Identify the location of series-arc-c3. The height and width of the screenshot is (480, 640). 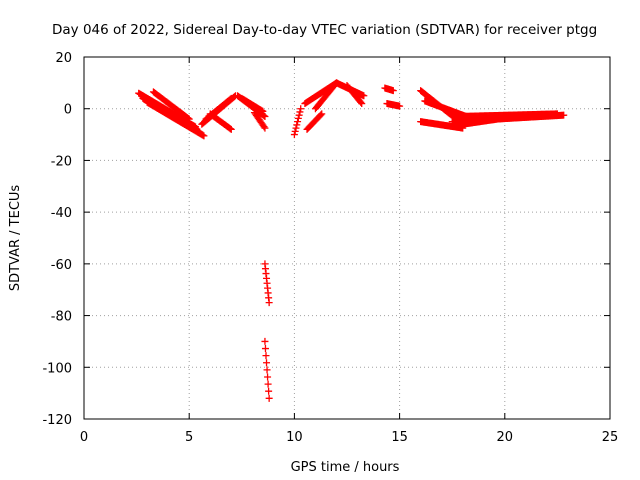
(259, 120).